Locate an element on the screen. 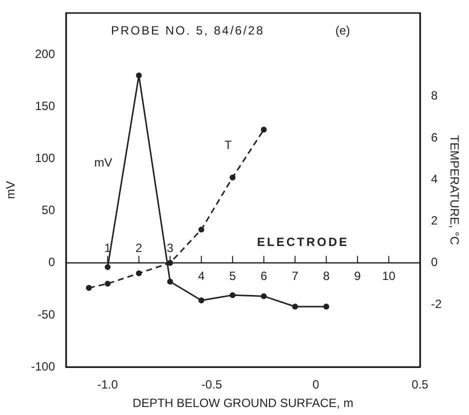  annotation: 6 is located at coordinates (264, 276).